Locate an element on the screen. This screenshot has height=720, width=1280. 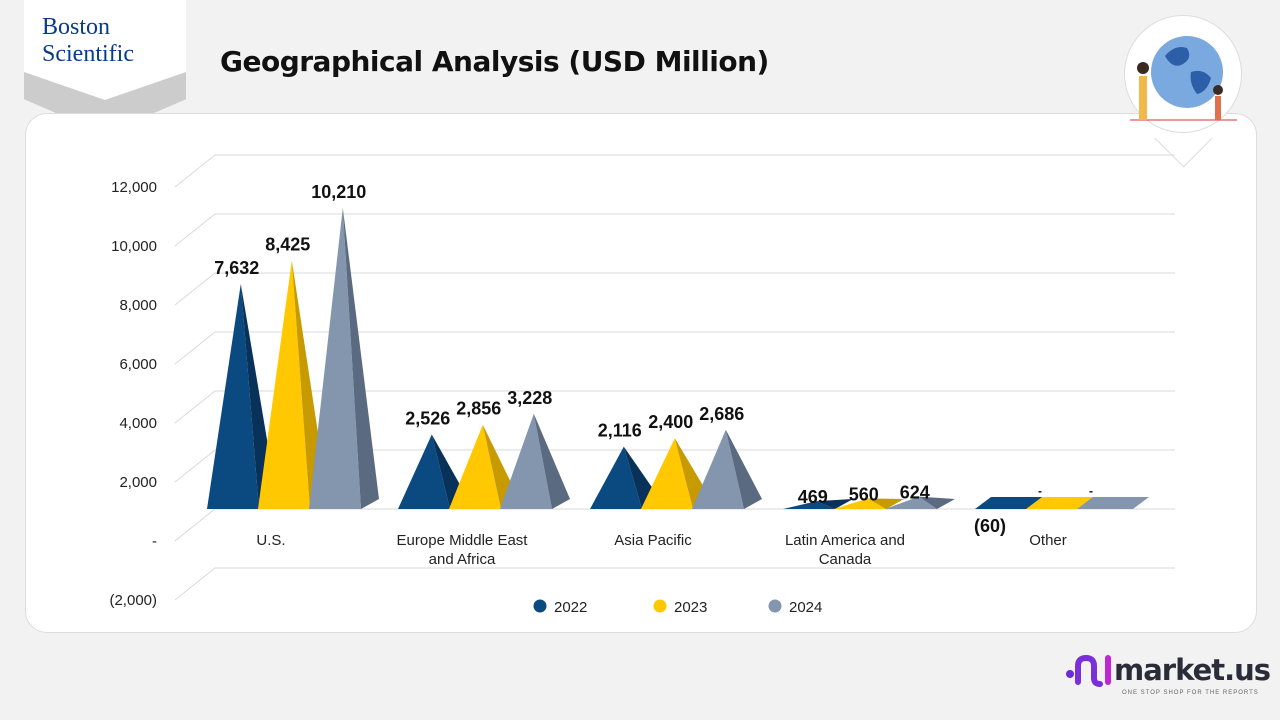
y-tick-label: 6,000 is located at coordinates (138, 364).